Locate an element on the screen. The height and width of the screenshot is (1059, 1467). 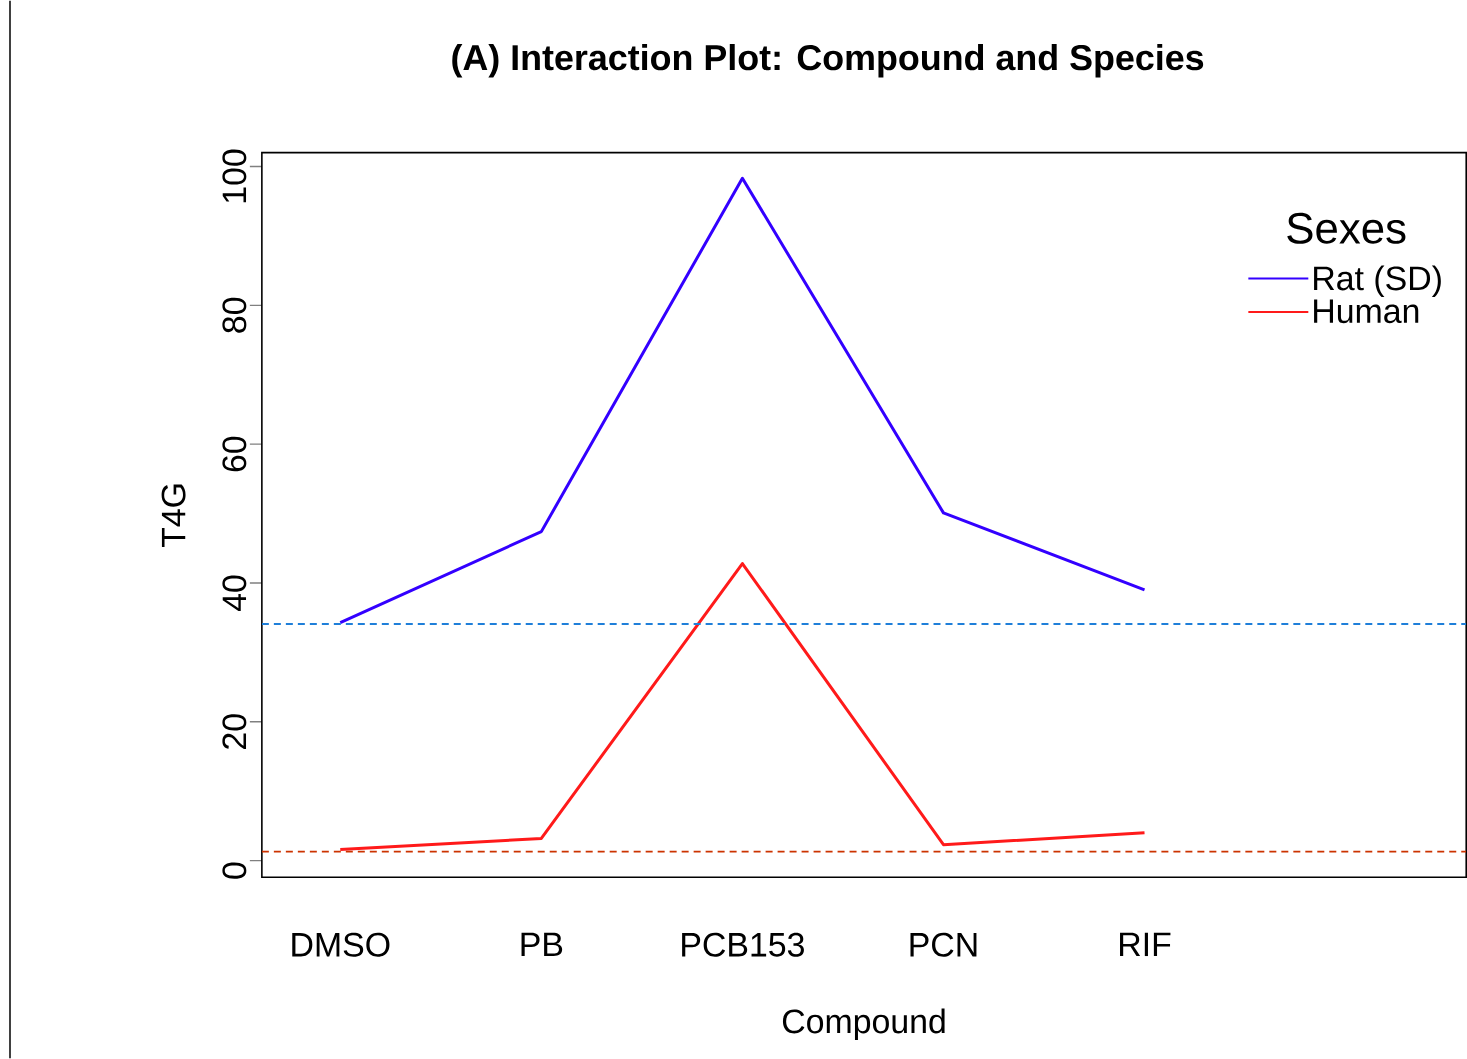
y-axis-title: T4G is located at coordinates (173, 516).